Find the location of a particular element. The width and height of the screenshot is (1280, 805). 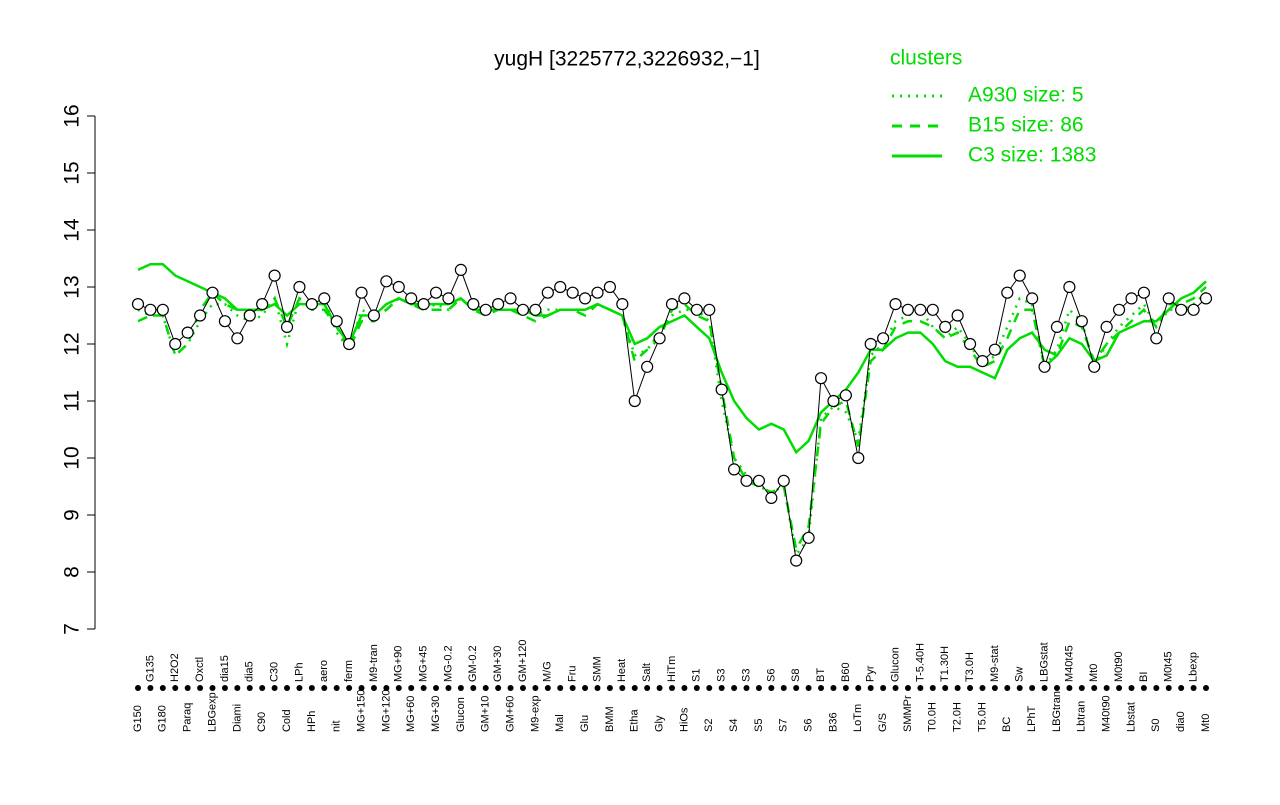

y-tick-label: 14 is located at coordinates (72, 230).